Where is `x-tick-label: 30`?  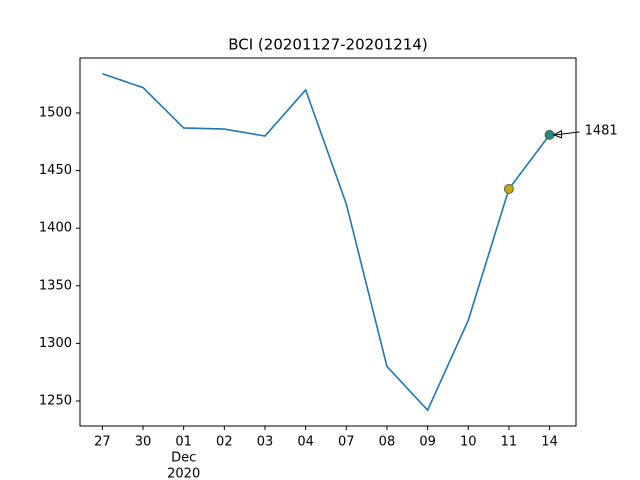
x-tick-label: 30 is located at coordinates (143, 442).